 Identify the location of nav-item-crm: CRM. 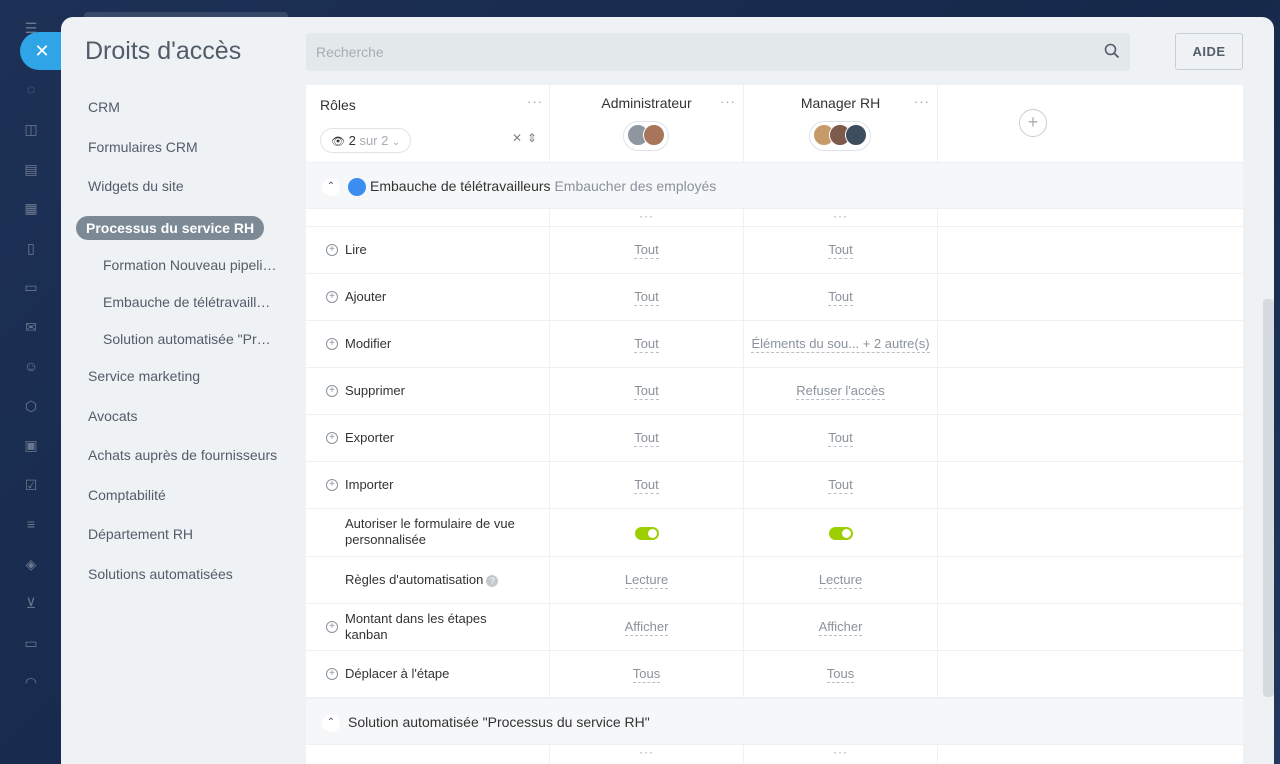
(191, 115).